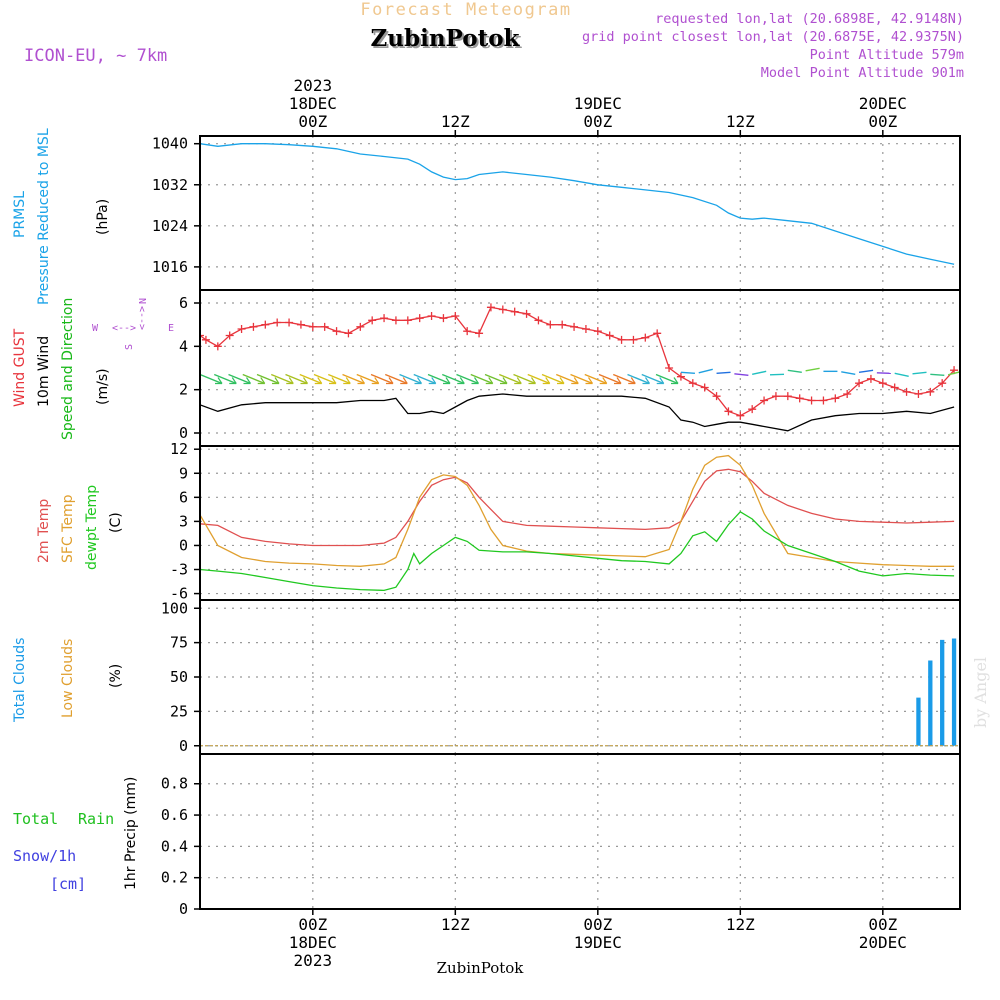 The width and height of the screenshot is (1000, 1000). Describe the element at coordinates (887, 55) in the screenshot. I see `point-altitude: Point Altitude 579m` at that location.